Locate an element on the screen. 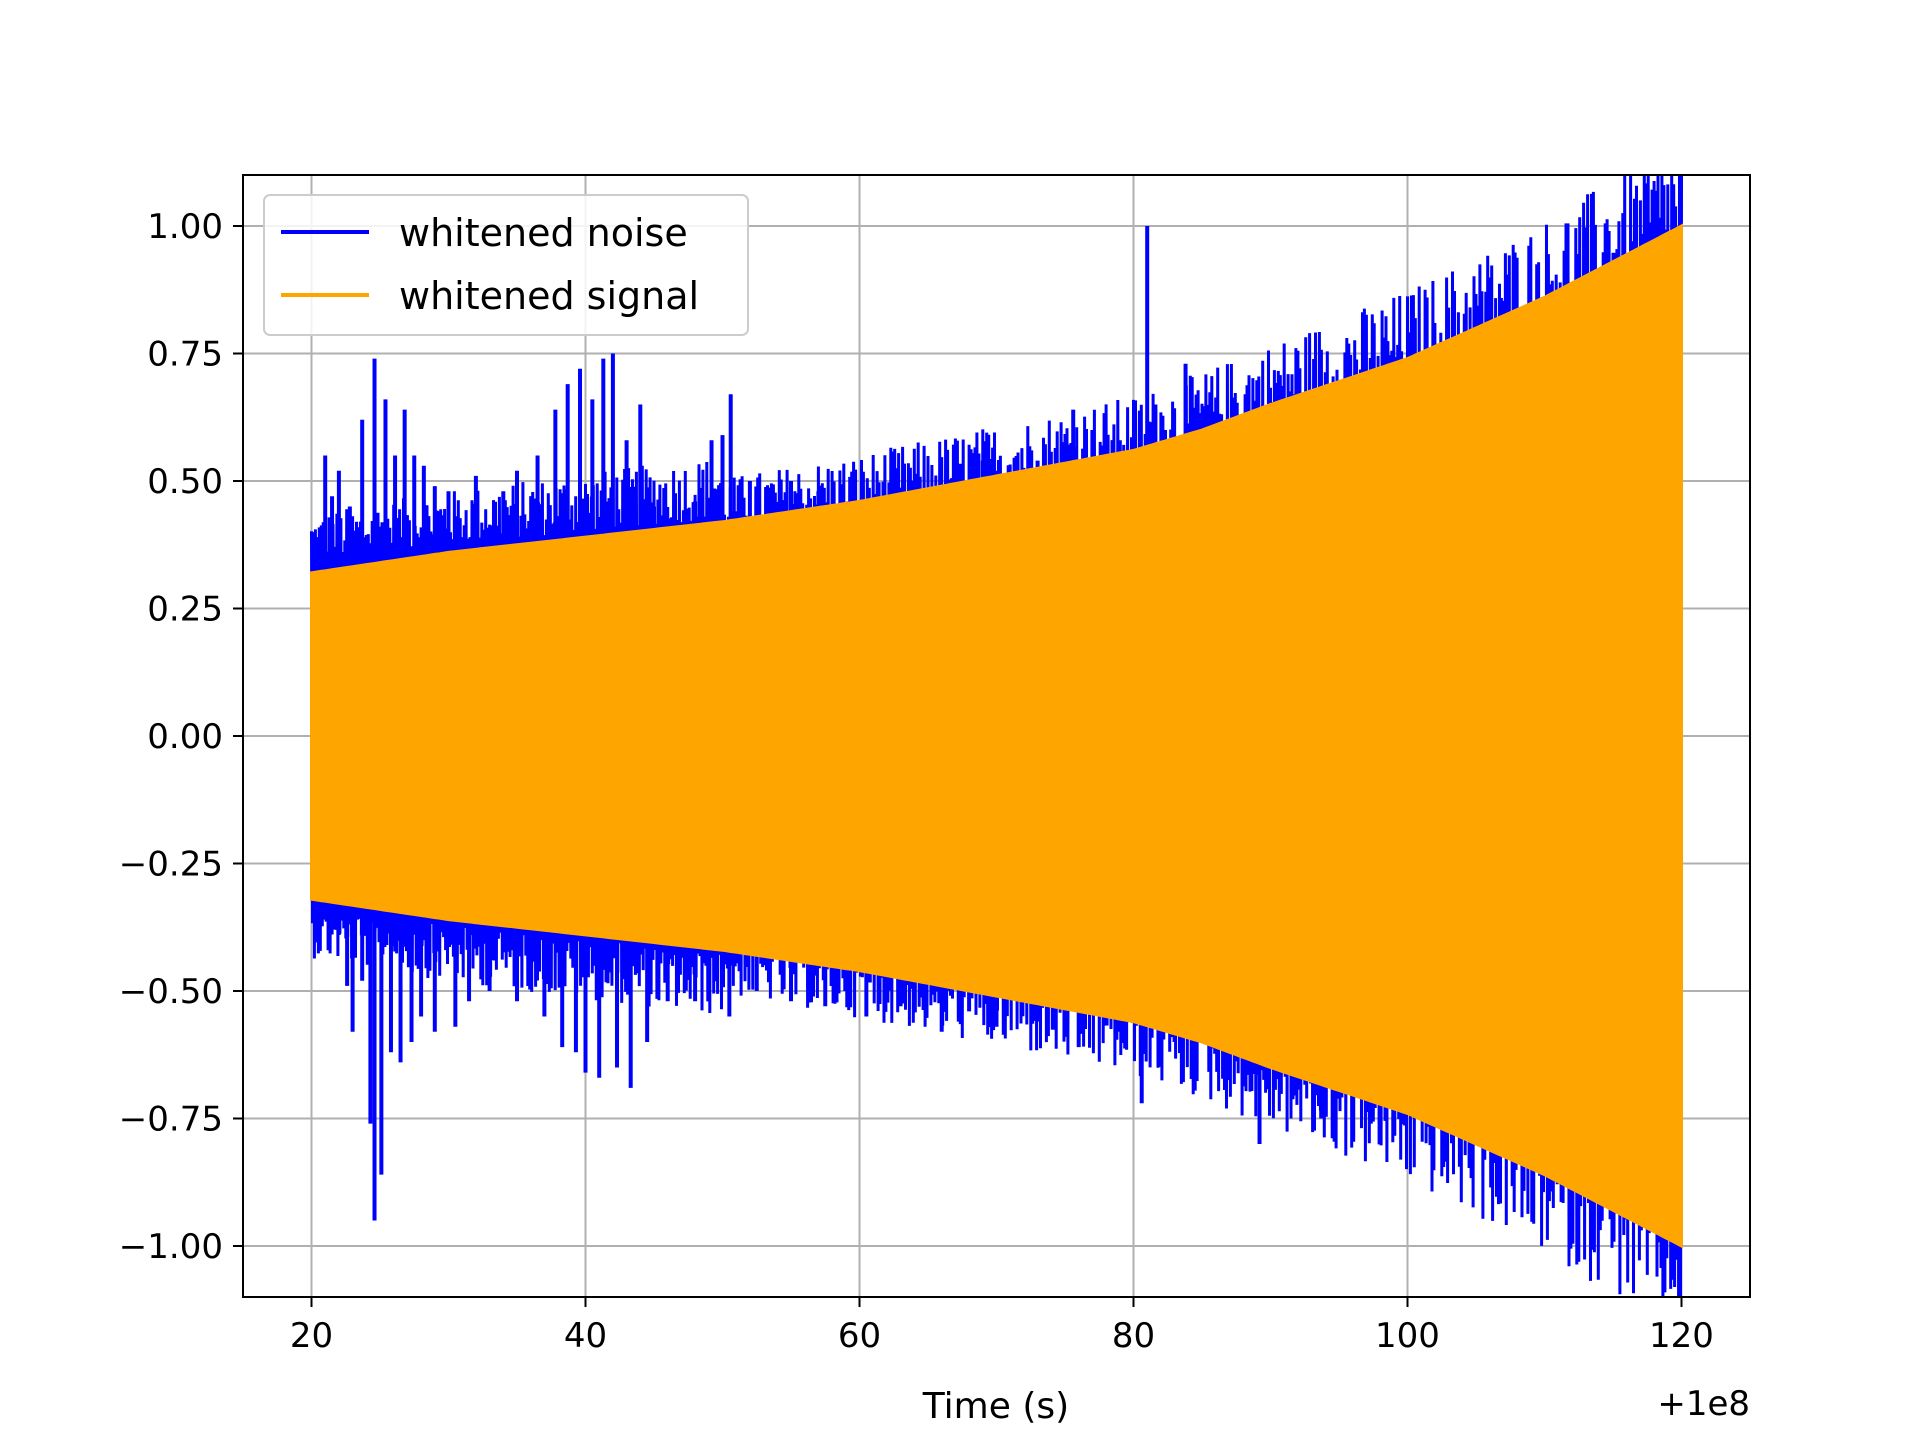 The width and height of the screenshot is (1920, 1440). legend-label-signal: whitened signal is located at coordinates (549, 296).